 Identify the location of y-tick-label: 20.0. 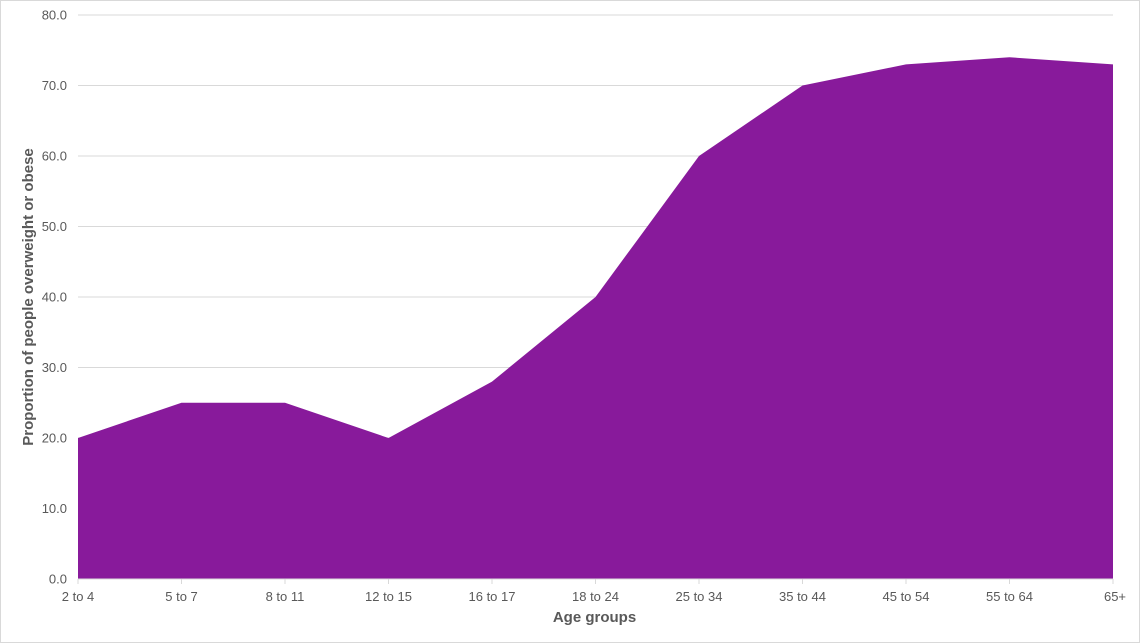
(54, 438).